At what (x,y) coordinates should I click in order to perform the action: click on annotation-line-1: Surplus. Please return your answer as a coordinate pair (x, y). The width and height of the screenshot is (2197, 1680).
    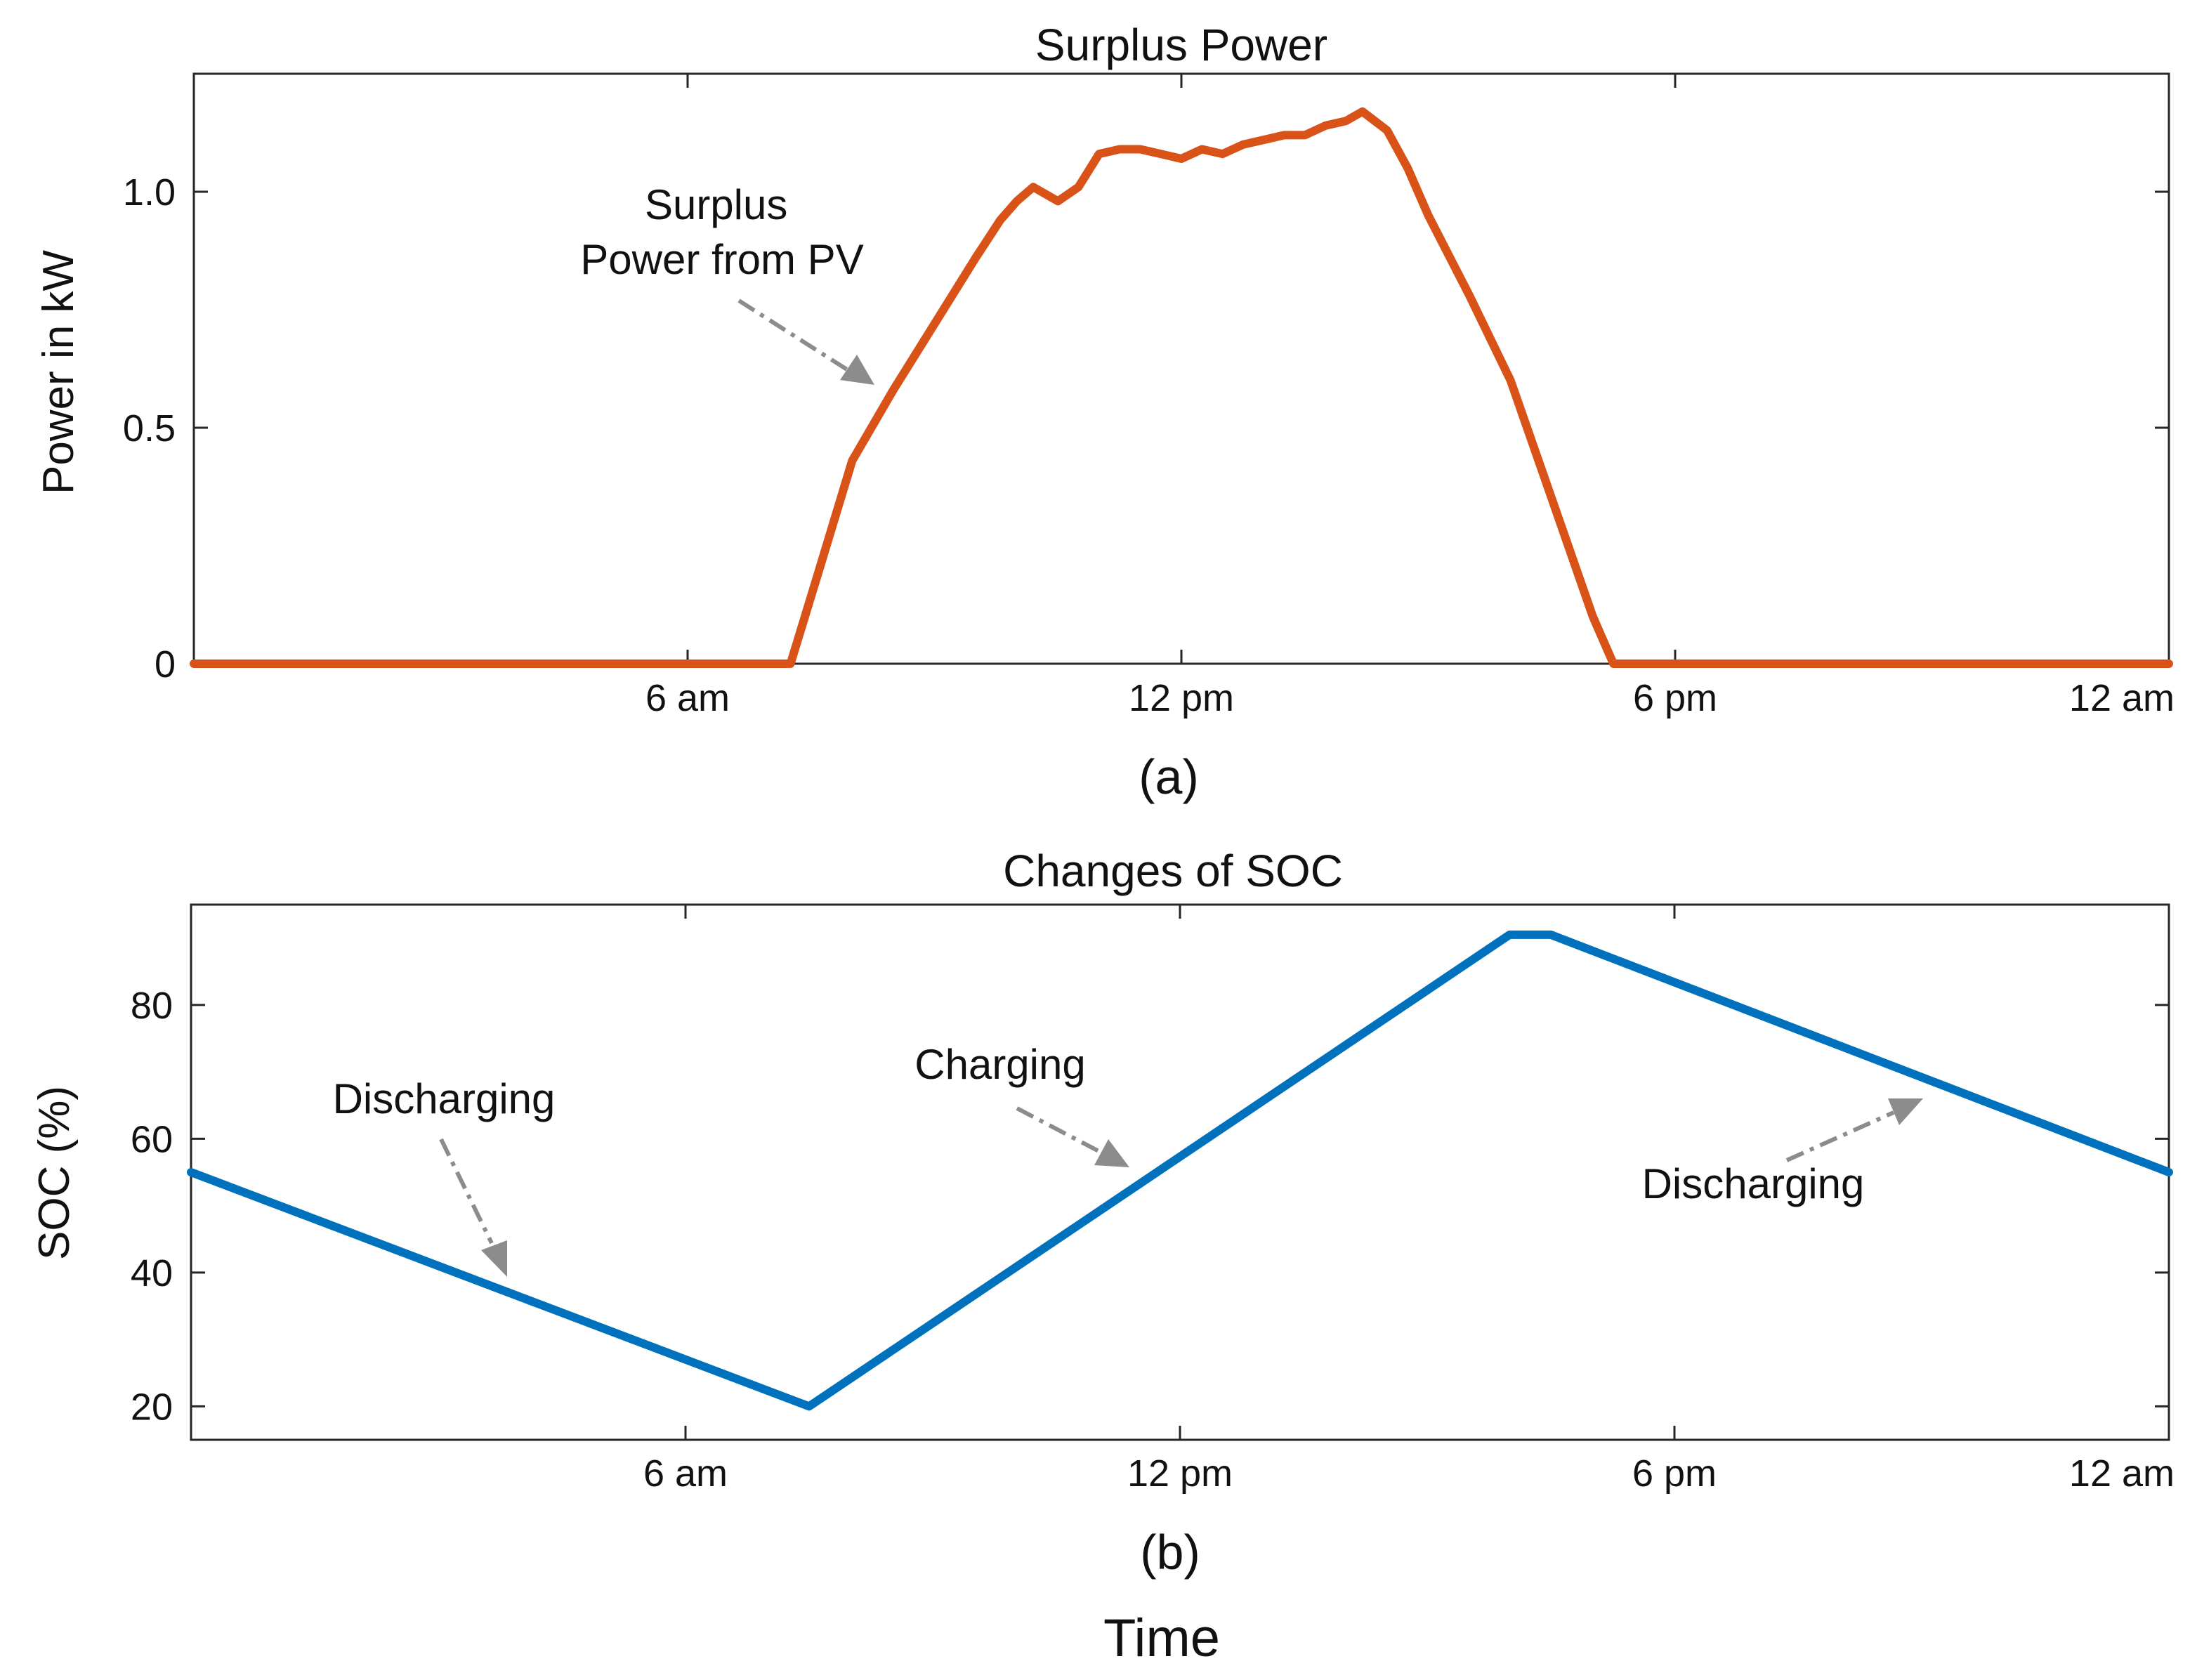
    Looking at the image, I should click on (716, 204).